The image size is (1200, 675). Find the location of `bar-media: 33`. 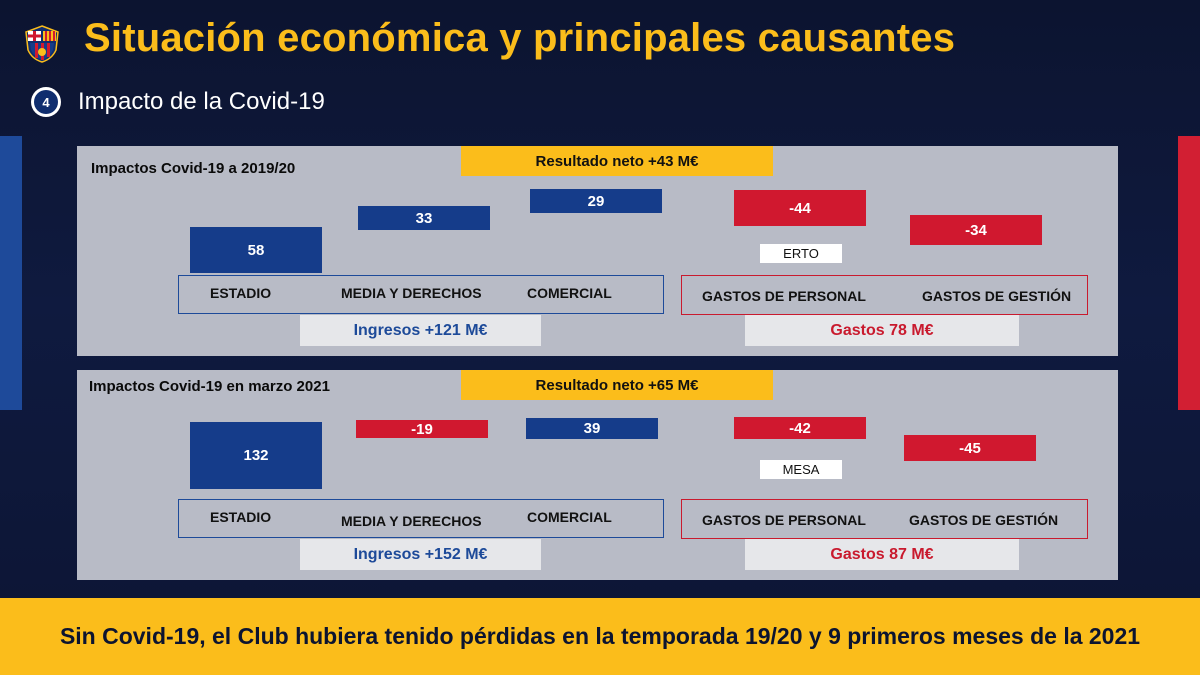

bar-media: 33 is located at coordinates (424, 218).